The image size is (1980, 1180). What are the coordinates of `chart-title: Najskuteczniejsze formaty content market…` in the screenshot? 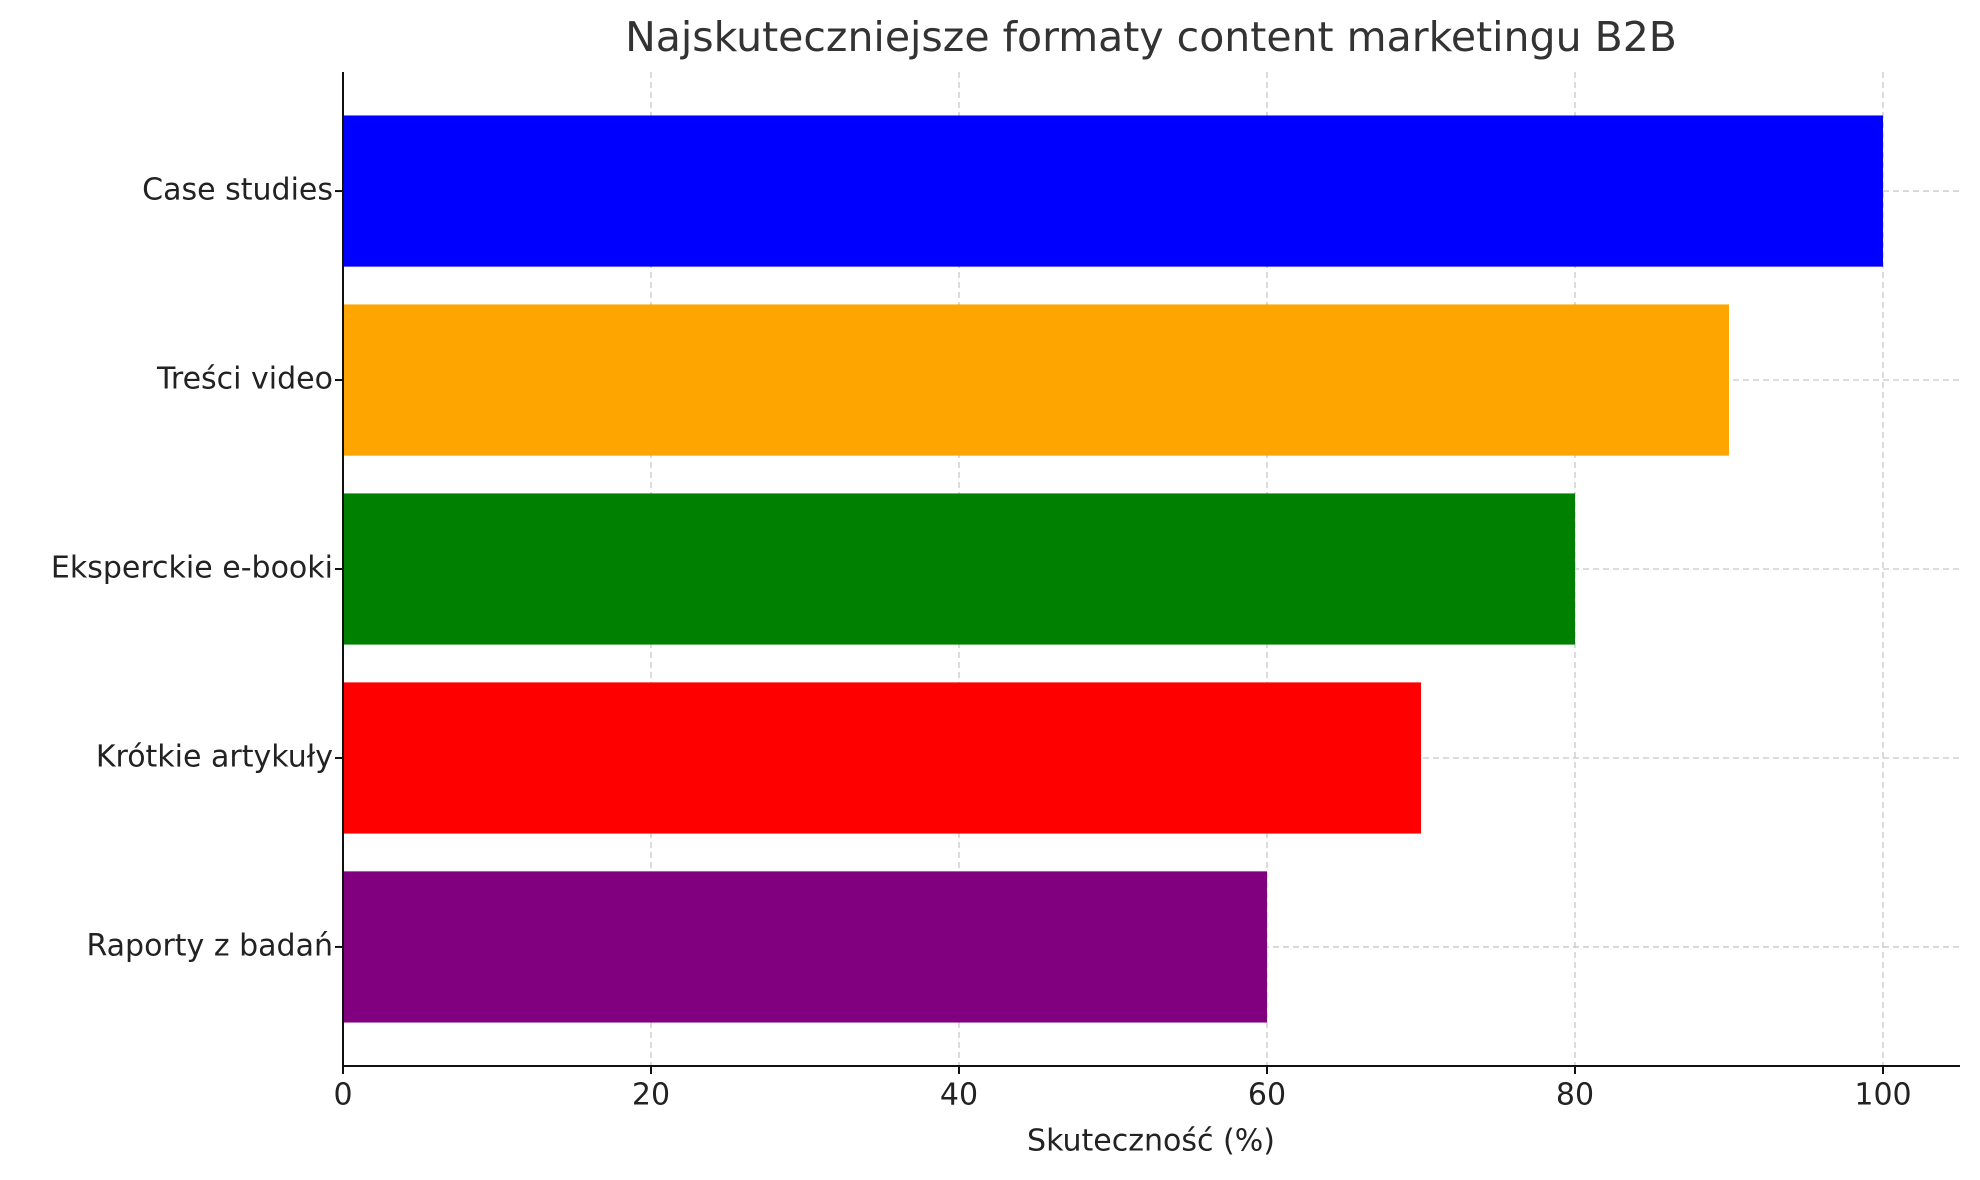 It's located at (1151, 37).